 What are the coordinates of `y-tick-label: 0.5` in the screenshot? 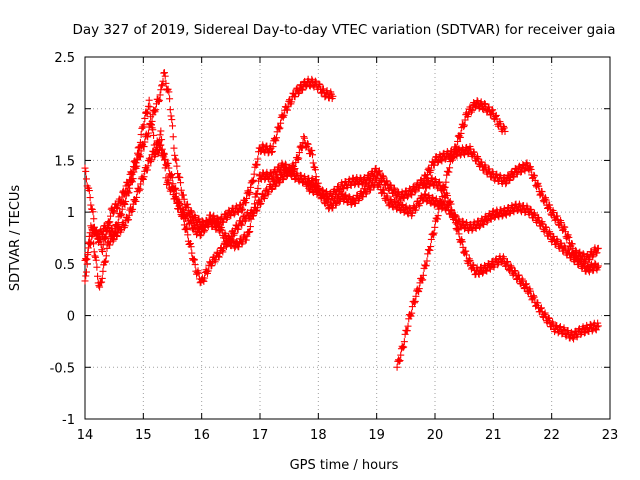 It's located at (64, 265).